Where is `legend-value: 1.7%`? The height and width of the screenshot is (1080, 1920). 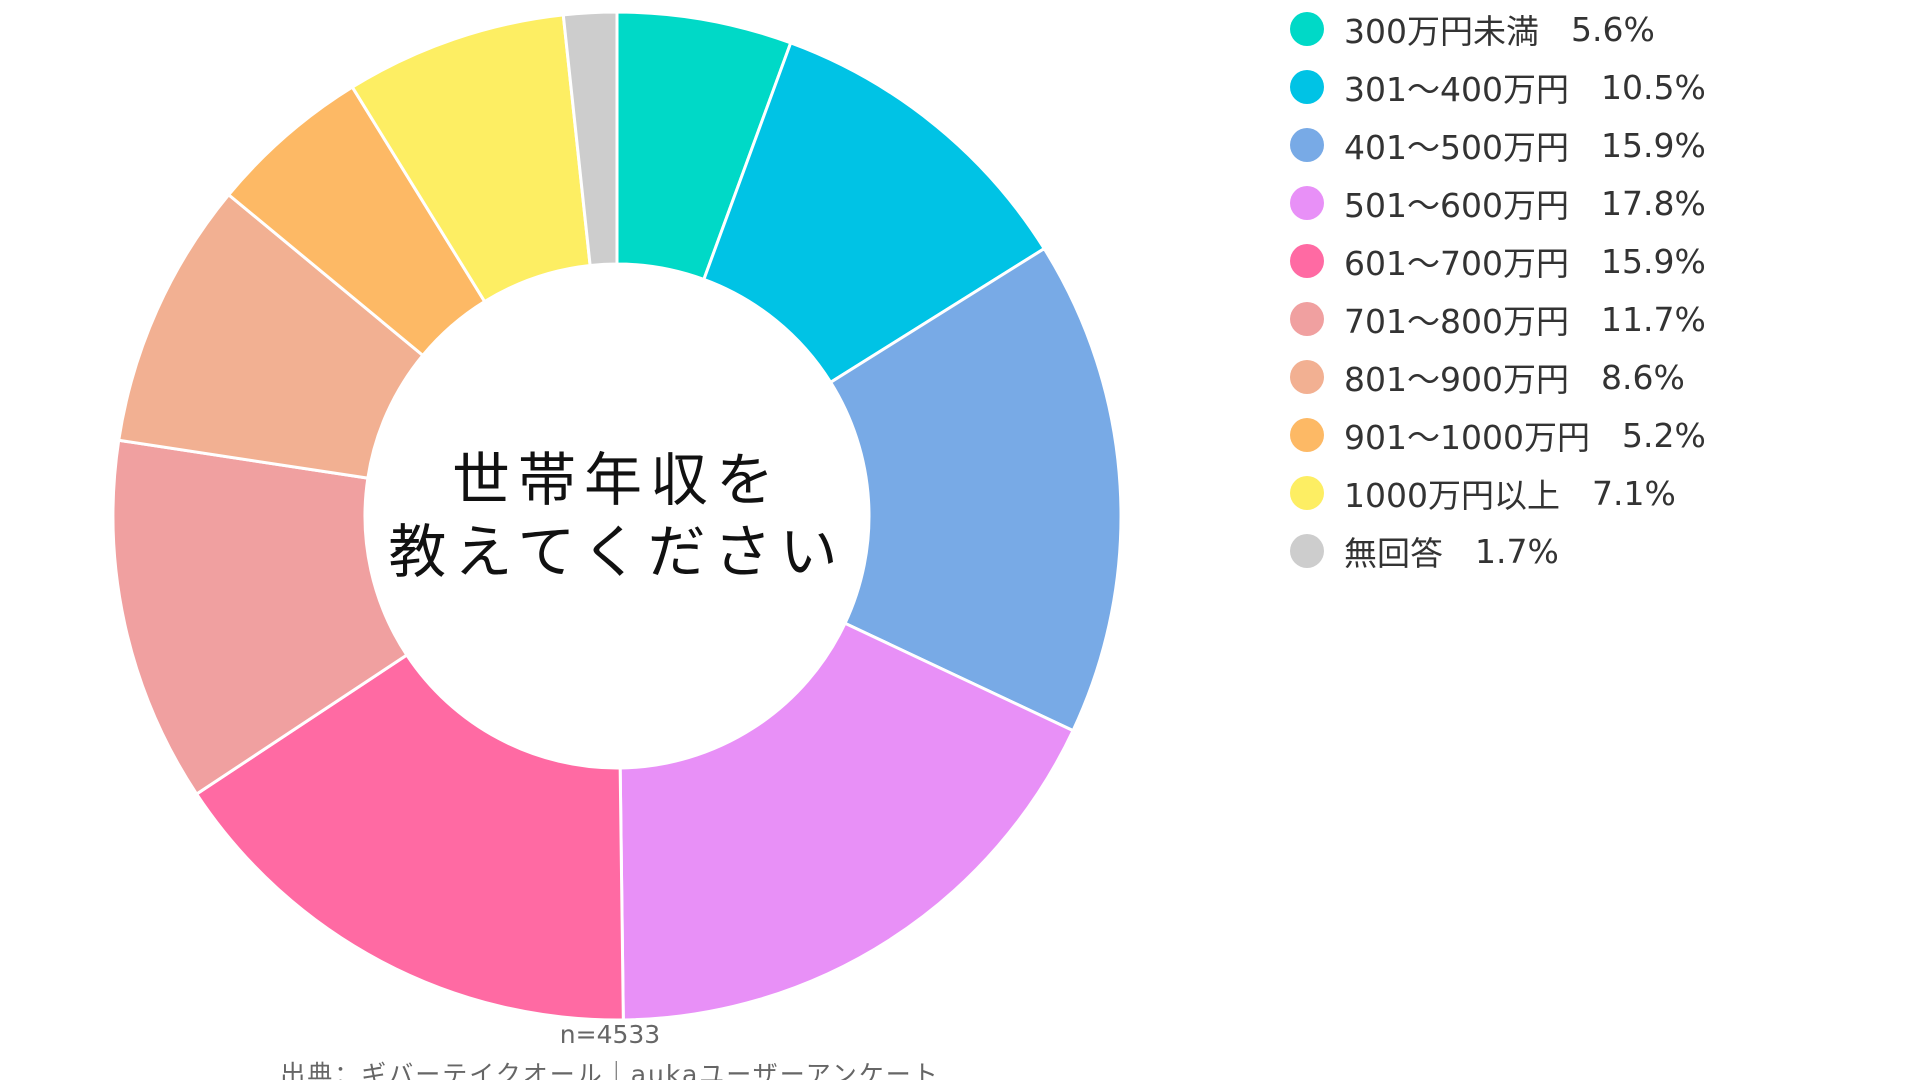 legend-value: 1.7% is located at coordinates (1517, 551).